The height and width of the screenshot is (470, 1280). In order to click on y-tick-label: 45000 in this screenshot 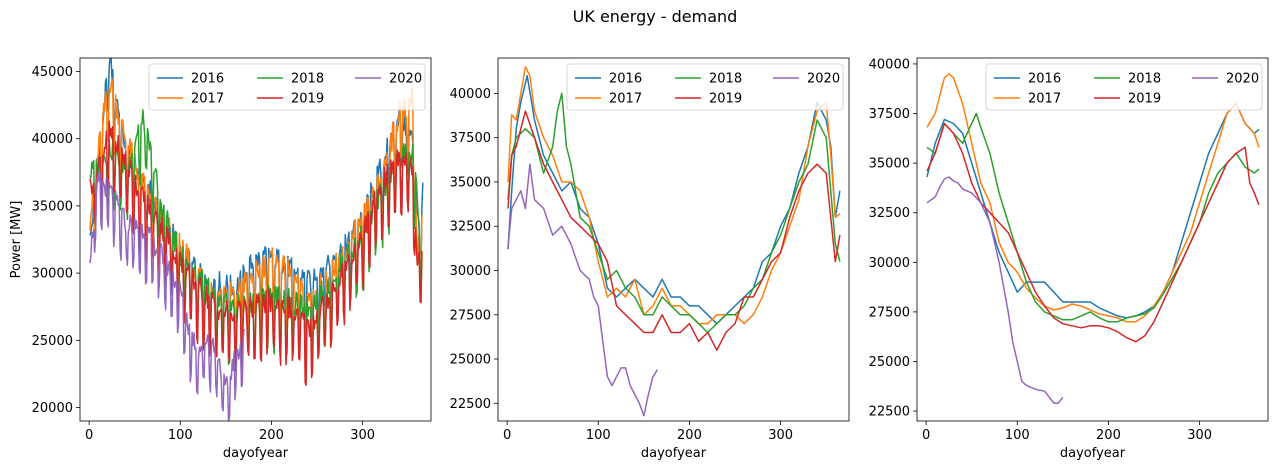, I will do `click(52, 72)`.